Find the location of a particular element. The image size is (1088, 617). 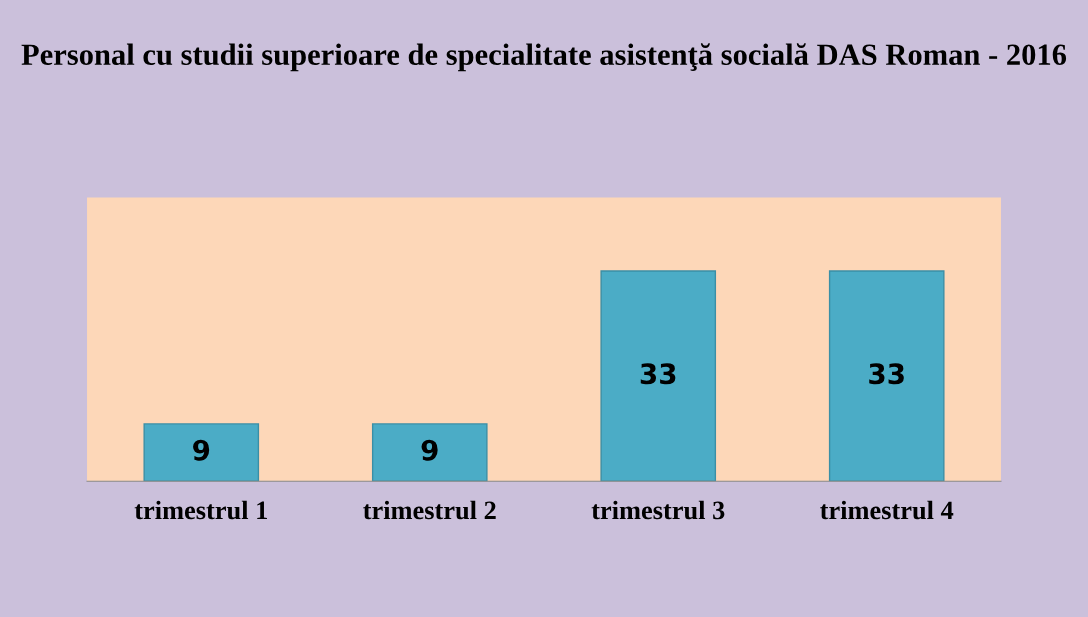

x-tick-label: trimestrul 2 is located at coordinates (429, 510).